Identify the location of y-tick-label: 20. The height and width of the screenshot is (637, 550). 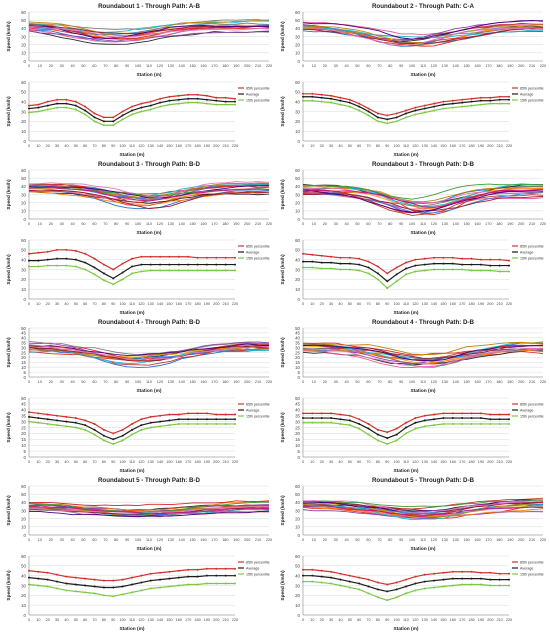
(23, 357).